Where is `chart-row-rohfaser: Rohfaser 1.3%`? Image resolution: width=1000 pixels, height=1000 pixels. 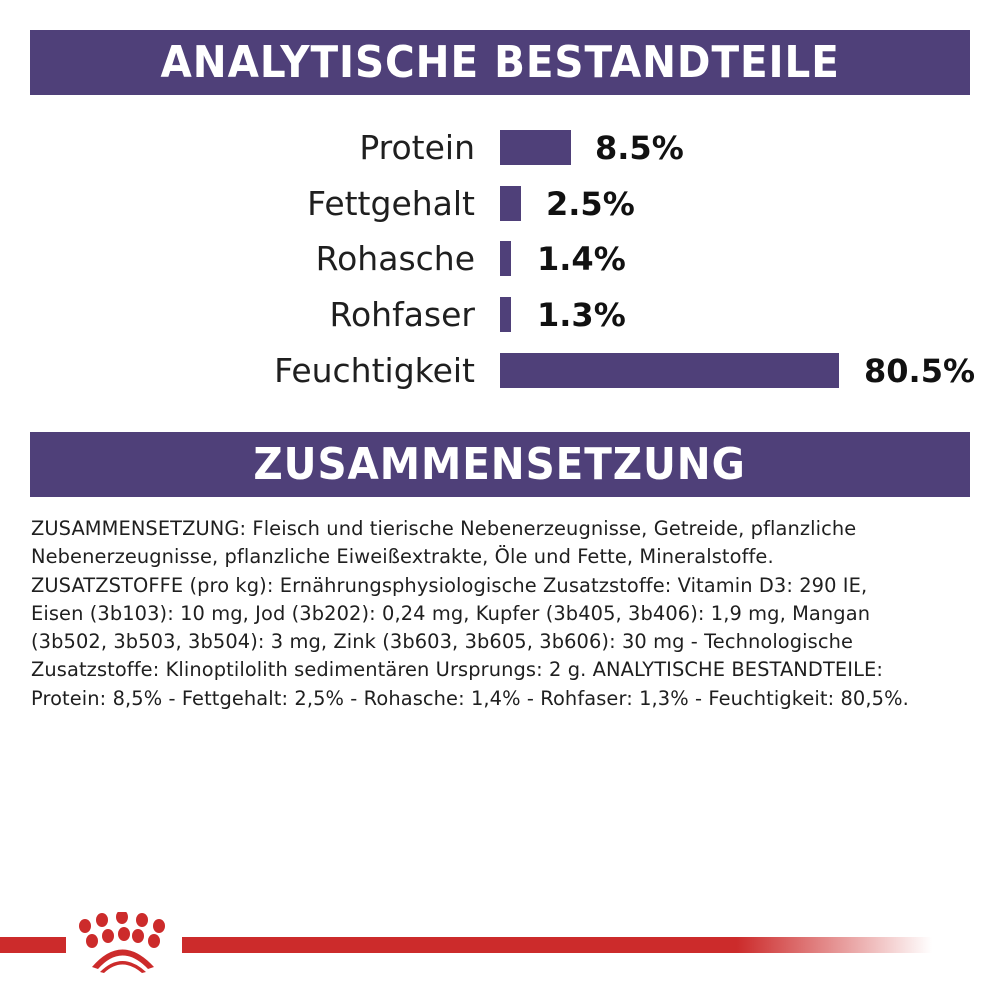
chart-row-rohfaser: Rohfaser 1.3% is located at coordinates (500, 314).